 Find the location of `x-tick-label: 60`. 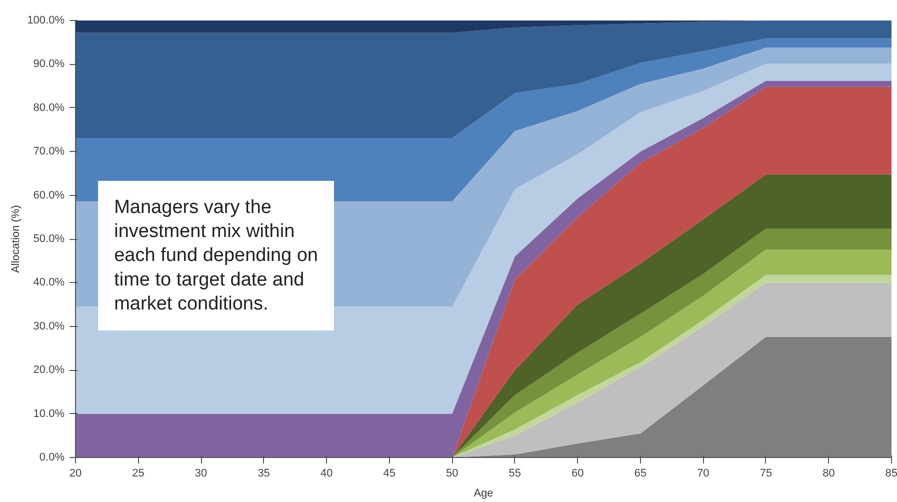

x-tick-label: 60 is located at coordinates (578, 474).